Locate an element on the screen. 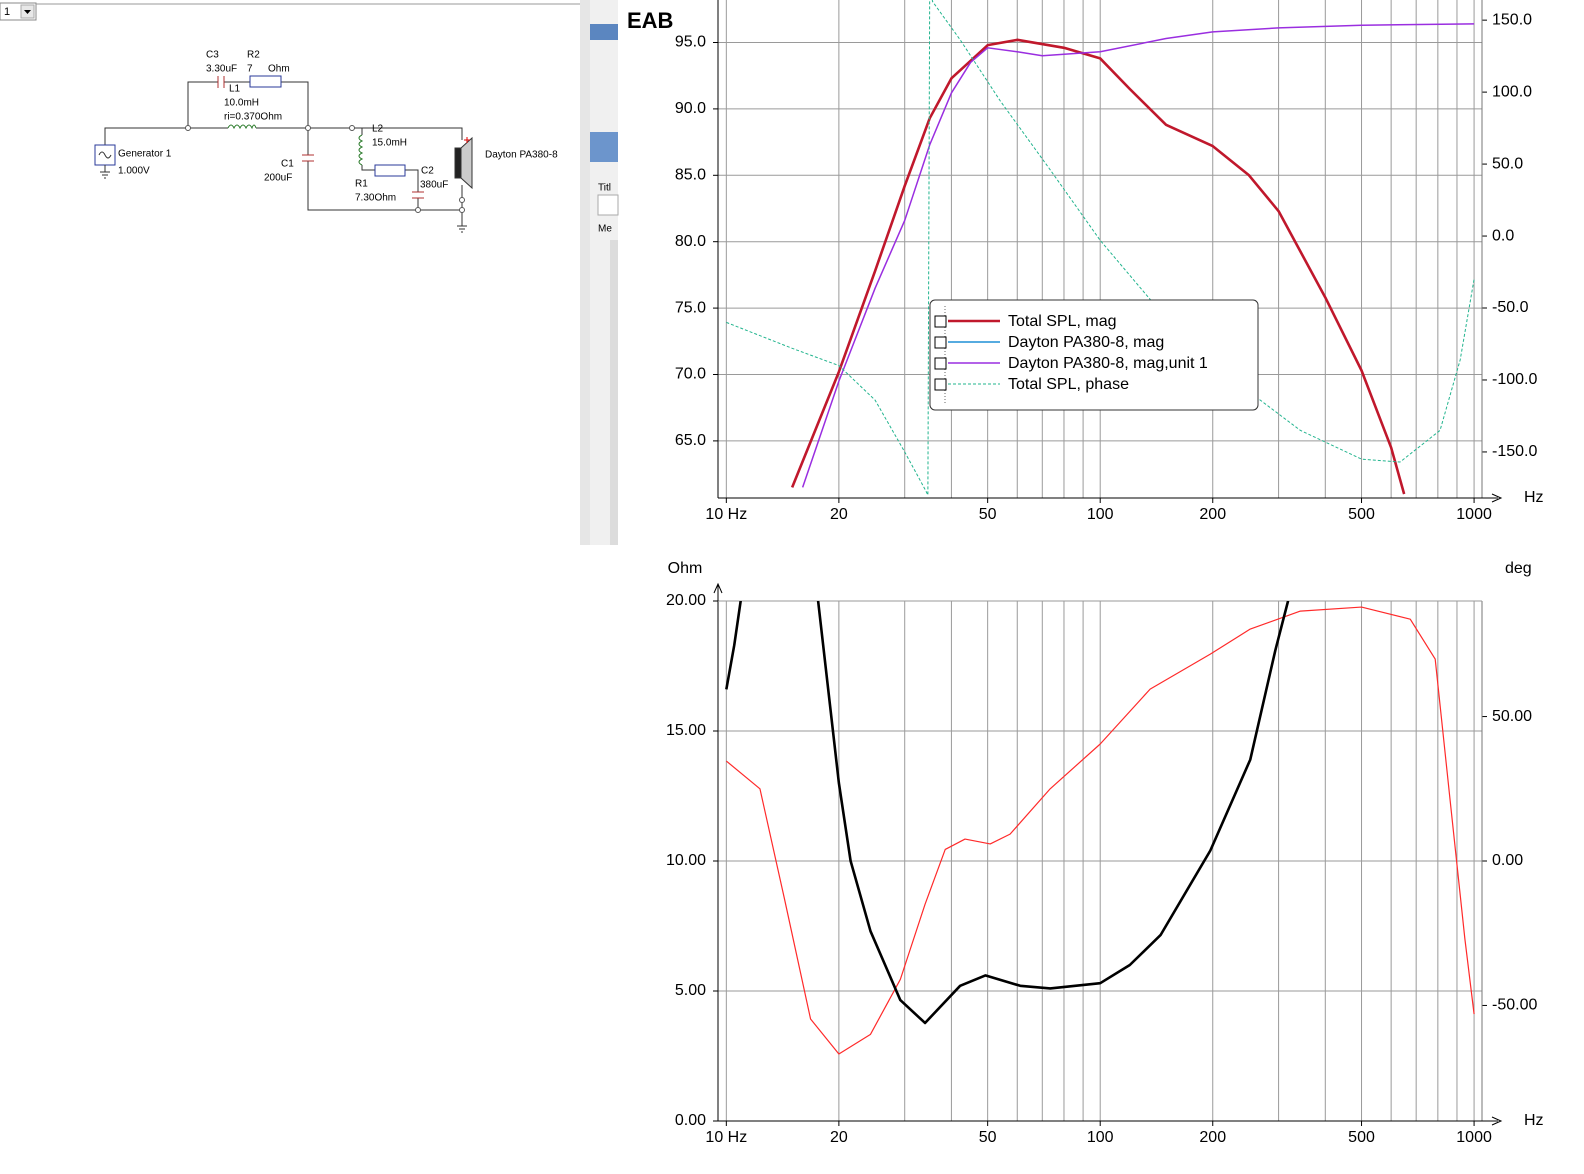  inductor-l2 is located at coordinates (361, 150).